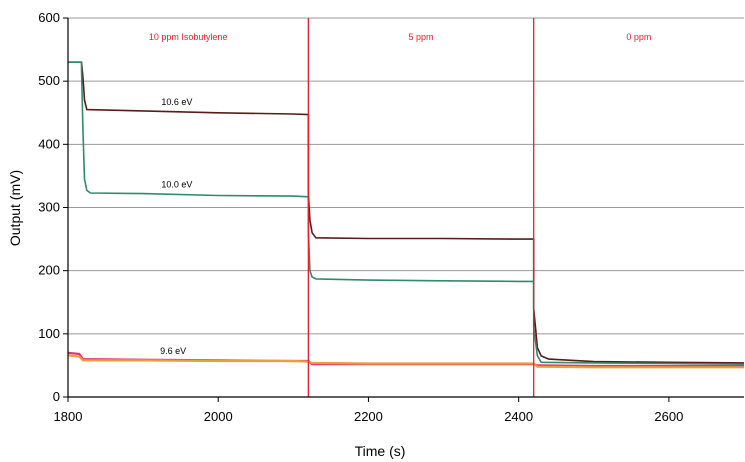 Image resolution: width=745 pixels, height=462 pixels. Describe the element at coordinates (668, 416) in the screenshot. I see `x-tick-label: 2600` at that location.